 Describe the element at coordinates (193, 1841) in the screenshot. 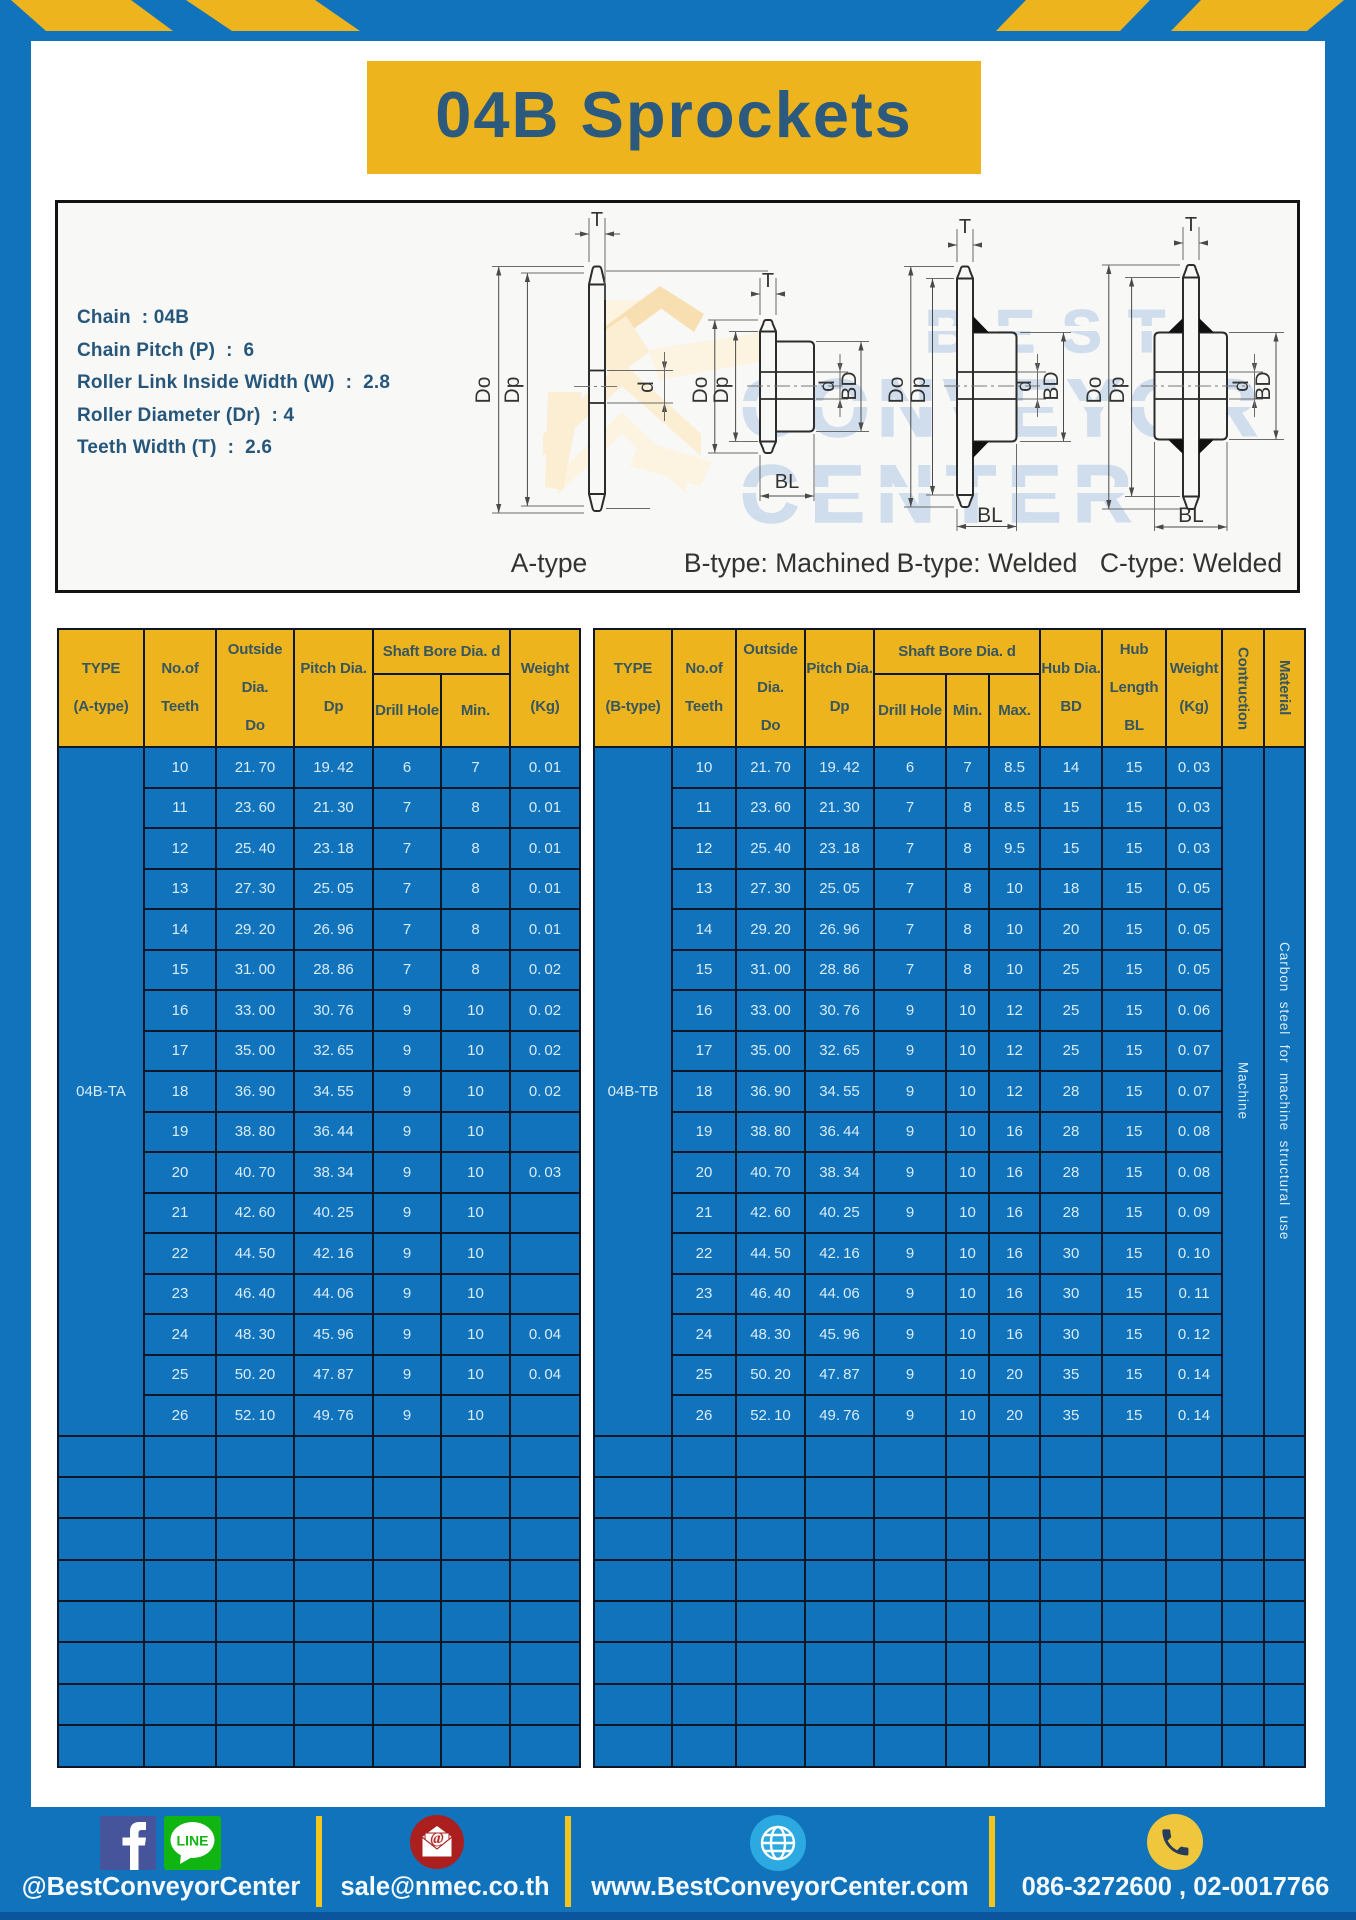

I see `svg-text: LINE` at that location.